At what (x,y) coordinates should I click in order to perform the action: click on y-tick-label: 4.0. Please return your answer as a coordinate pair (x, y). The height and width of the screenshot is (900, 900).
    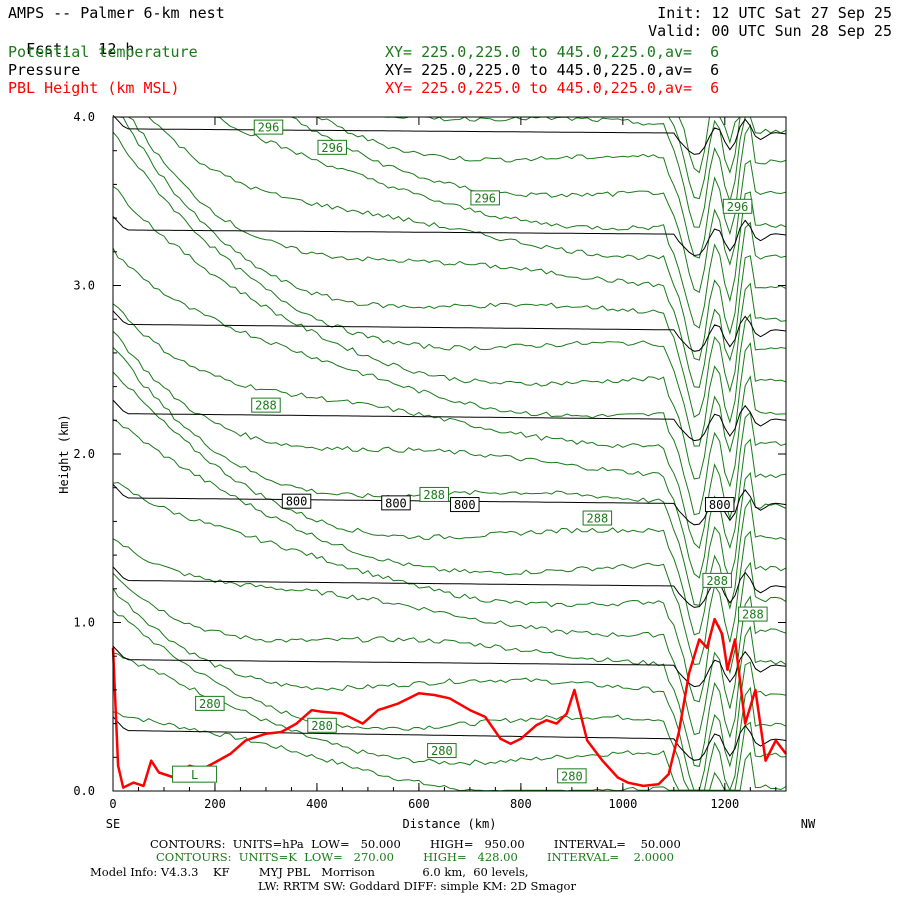
    Looking at the image, I should click on (84, 117).